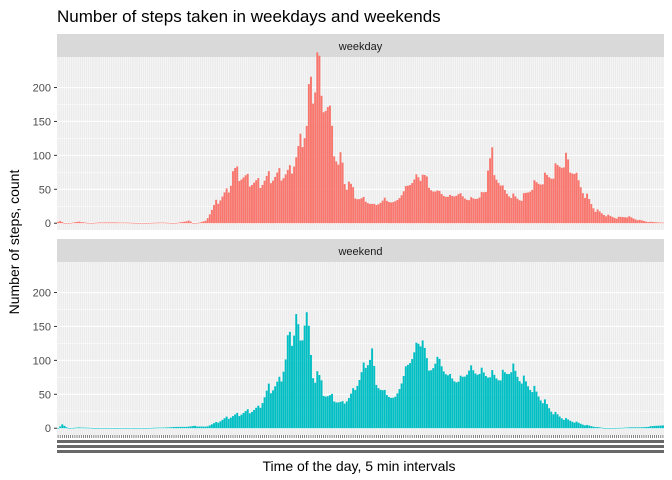  Describe the element at coordinates (360, 45) in the screenshot. I see `facet-strip` at that location.